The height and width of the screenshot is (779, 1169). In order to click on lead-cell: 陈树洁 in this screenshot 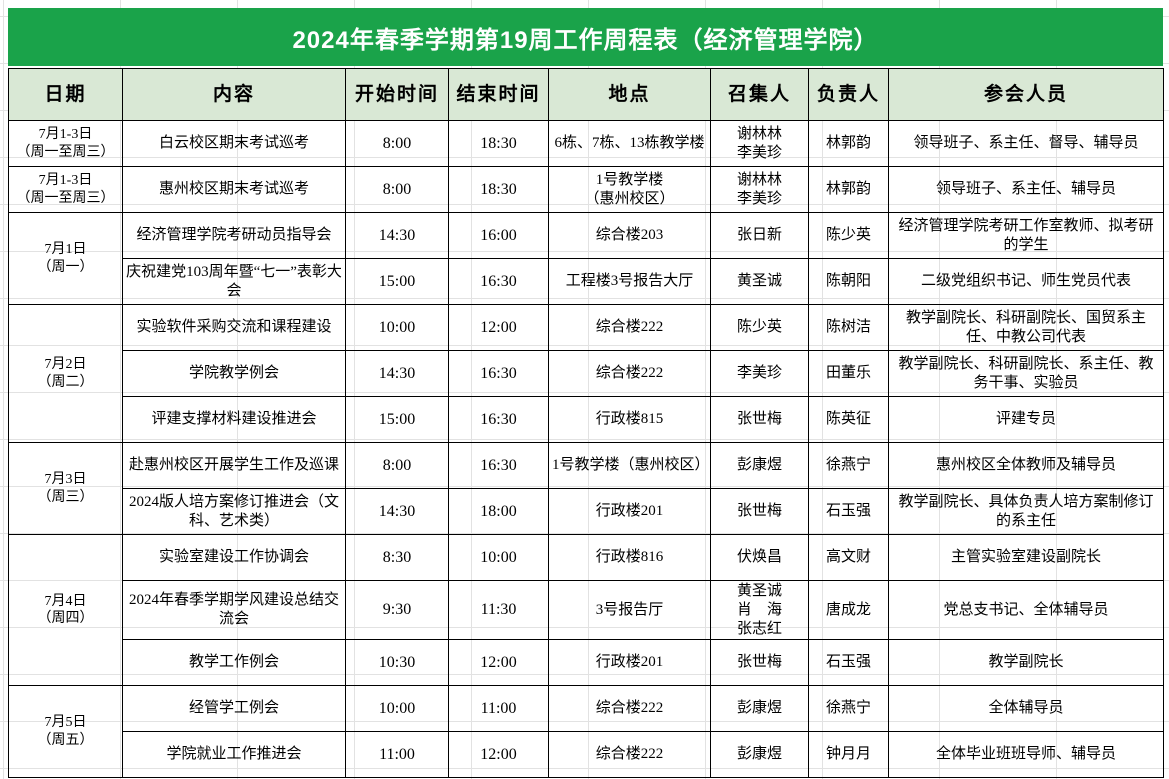, I will do `click(848, 327)`.